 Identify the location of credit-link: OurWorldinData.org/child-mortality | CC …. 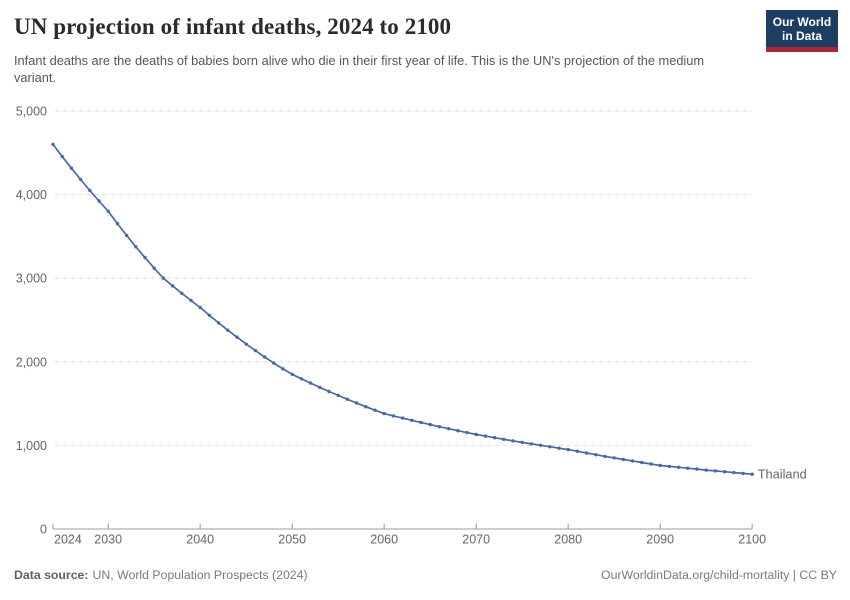
(719, 575).